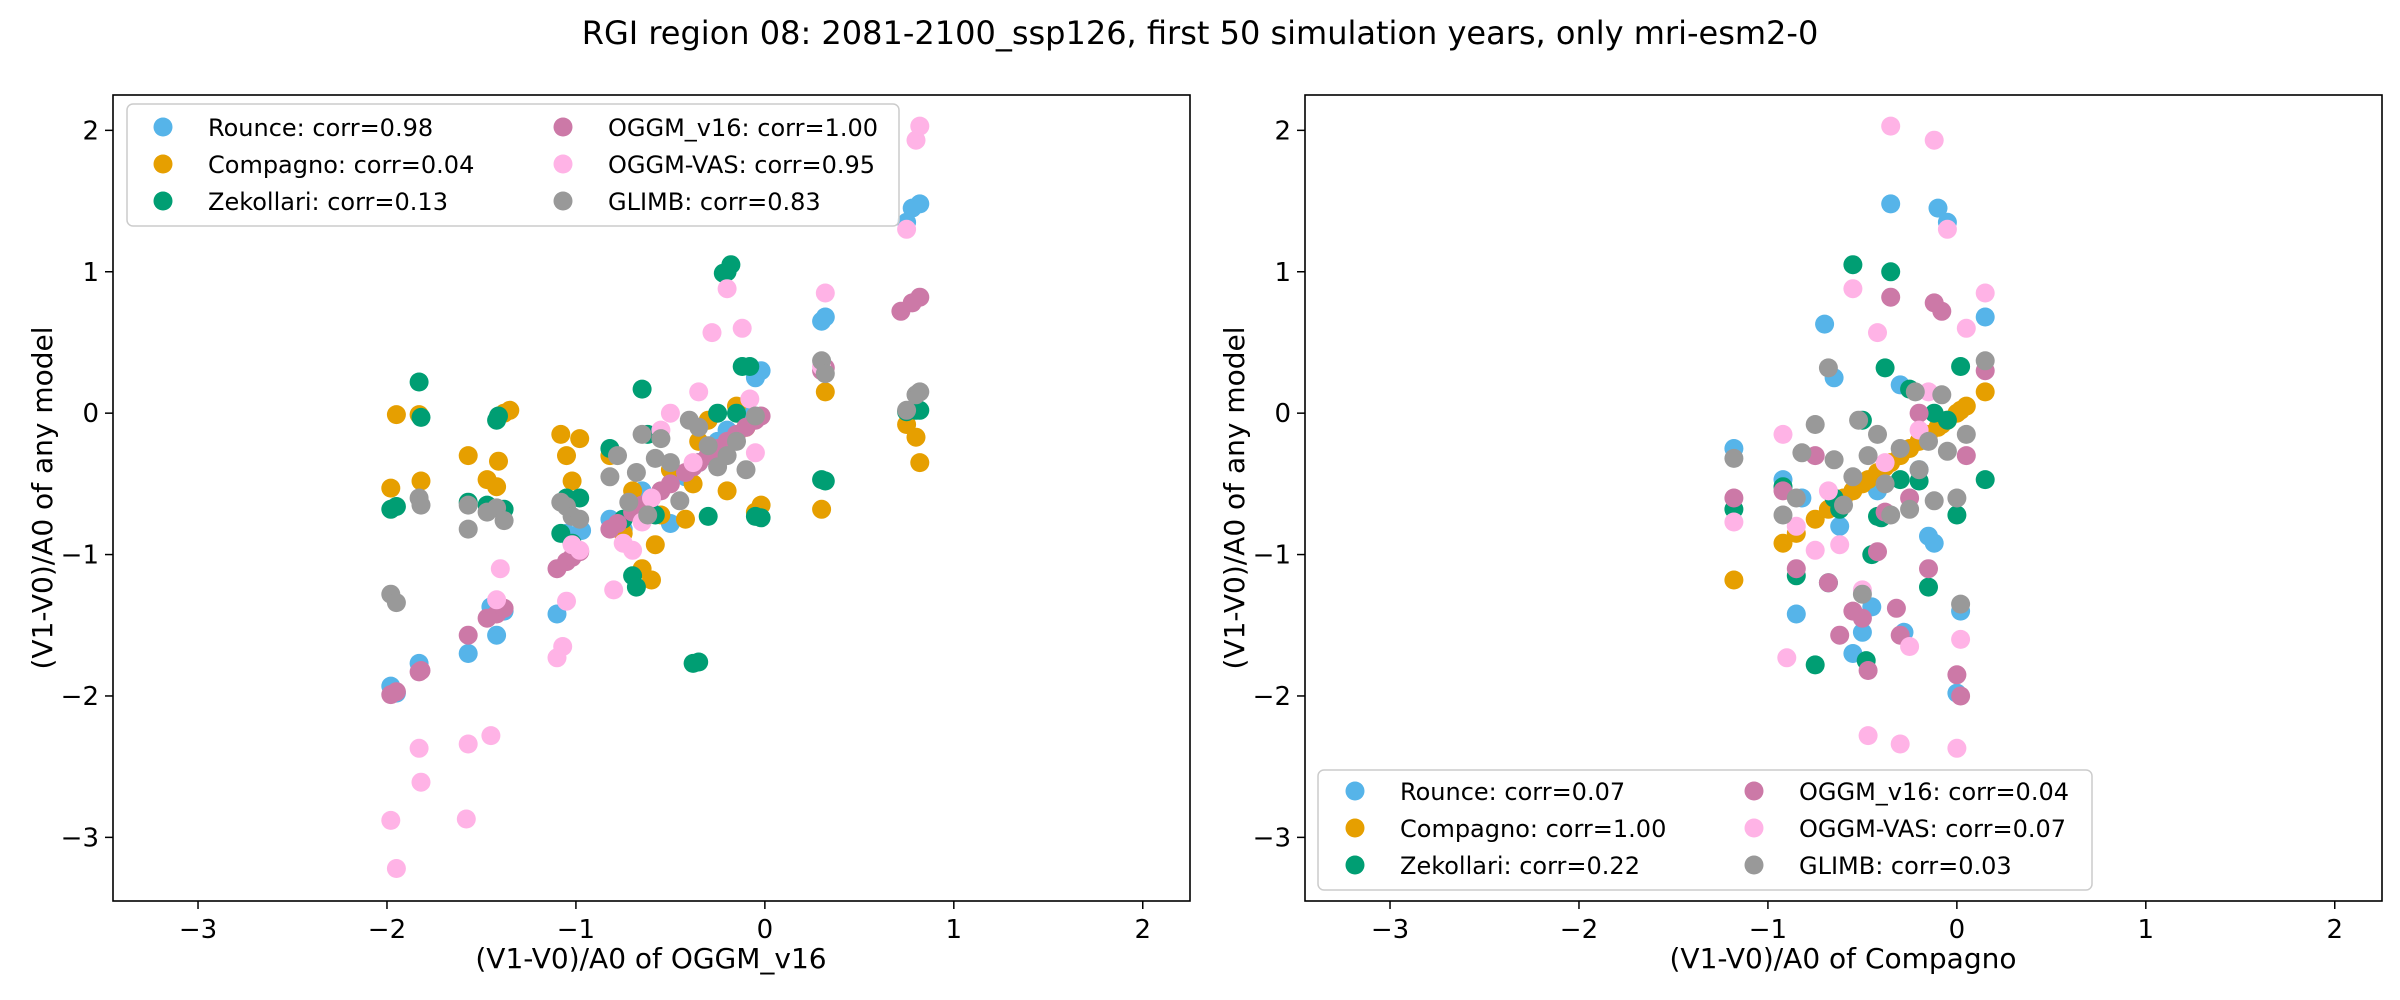 This screenshot has width=2400, height=1000. I want to click on right-legend-label-glimb: GLIMB: corr=0.03, so click(1905, 866).